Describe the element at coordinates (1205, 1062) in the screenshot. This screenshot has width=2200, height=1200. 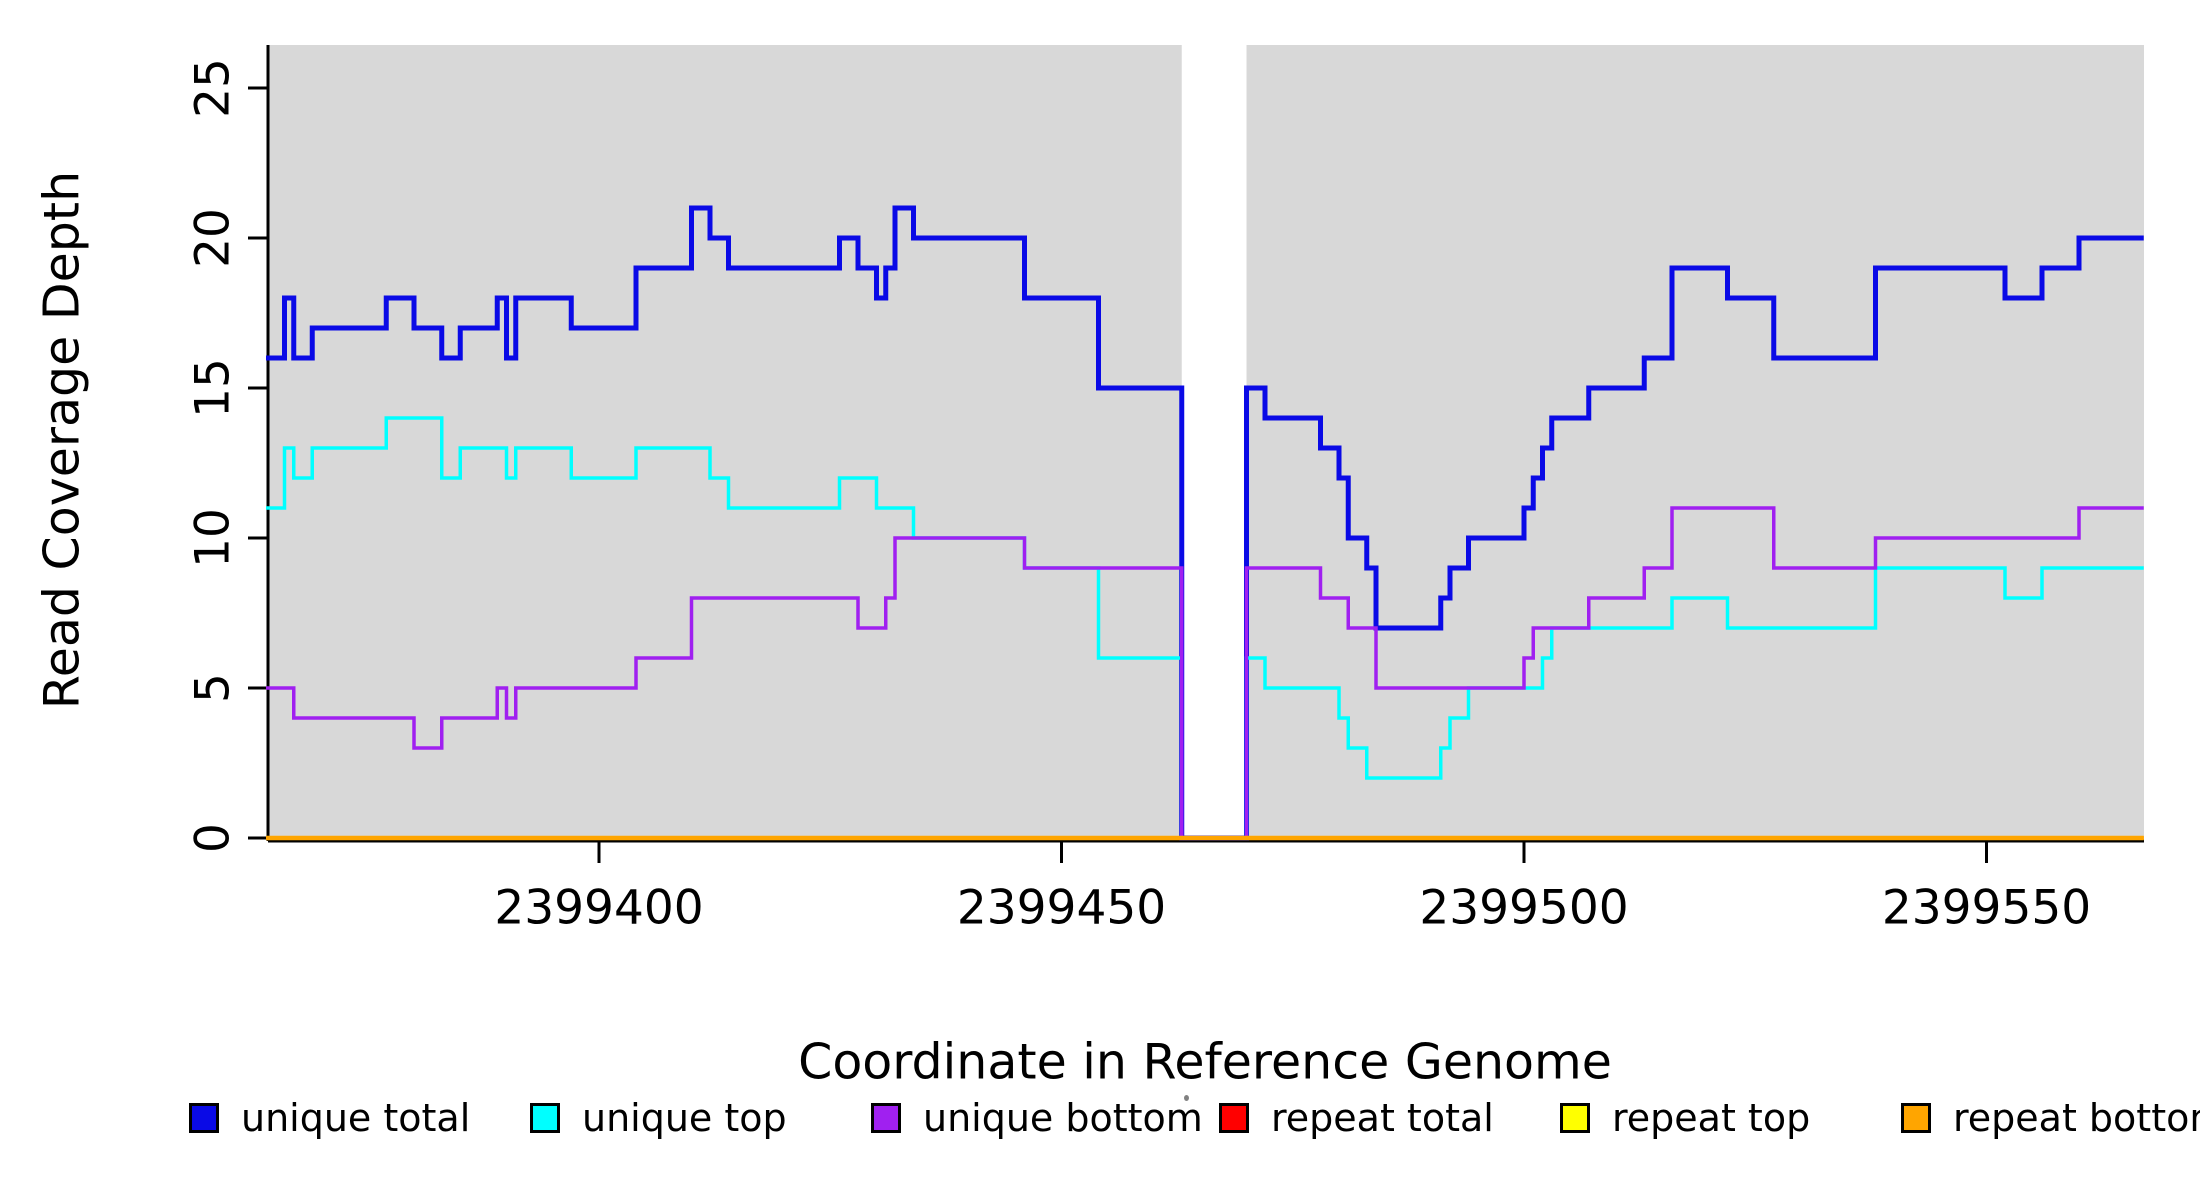
I see `x-axis-title: Coordinate in Reference Genome` at that location.